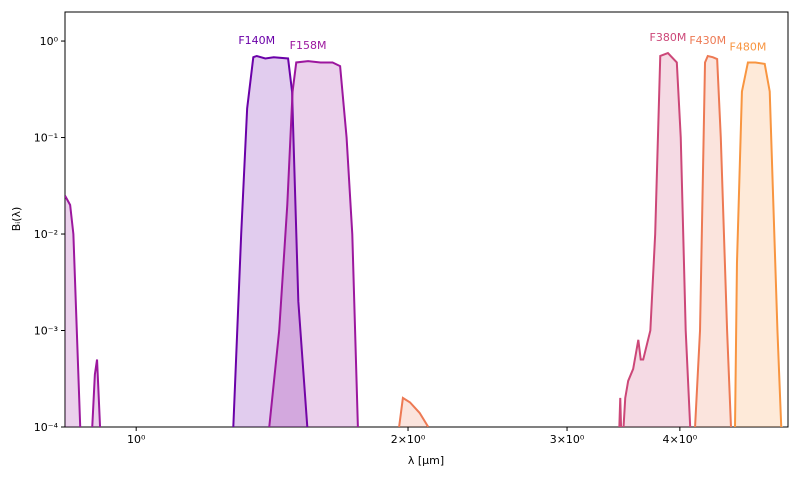 The width and height of the screenshot is (800, 484). I want to click on y-tick-label: 10⁰, so click(49, 41).